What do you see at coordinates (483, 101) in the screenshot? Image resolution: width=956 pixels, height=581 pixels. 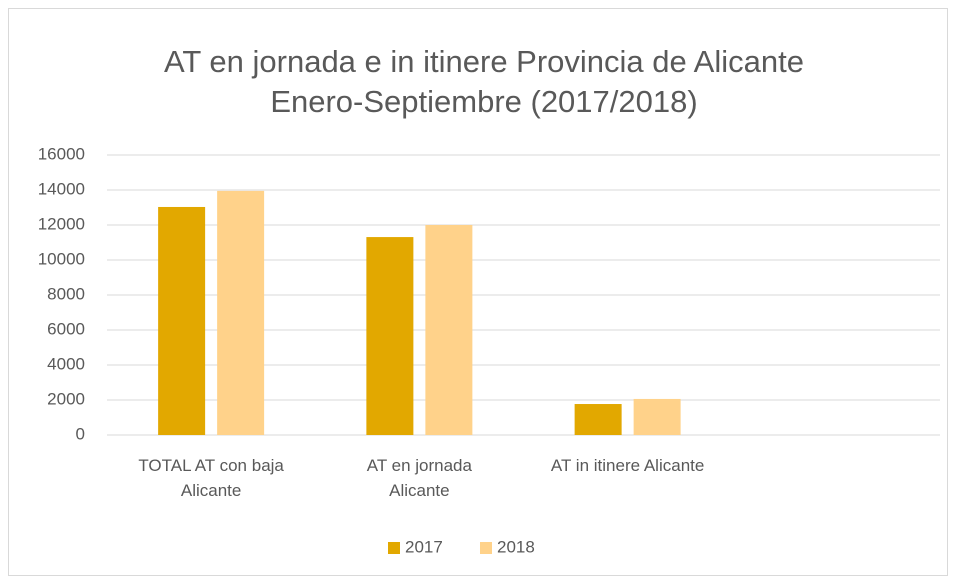 I see `chart-title: Enero-Septiembre (2017/2018)` at bounding box center [483, 101].